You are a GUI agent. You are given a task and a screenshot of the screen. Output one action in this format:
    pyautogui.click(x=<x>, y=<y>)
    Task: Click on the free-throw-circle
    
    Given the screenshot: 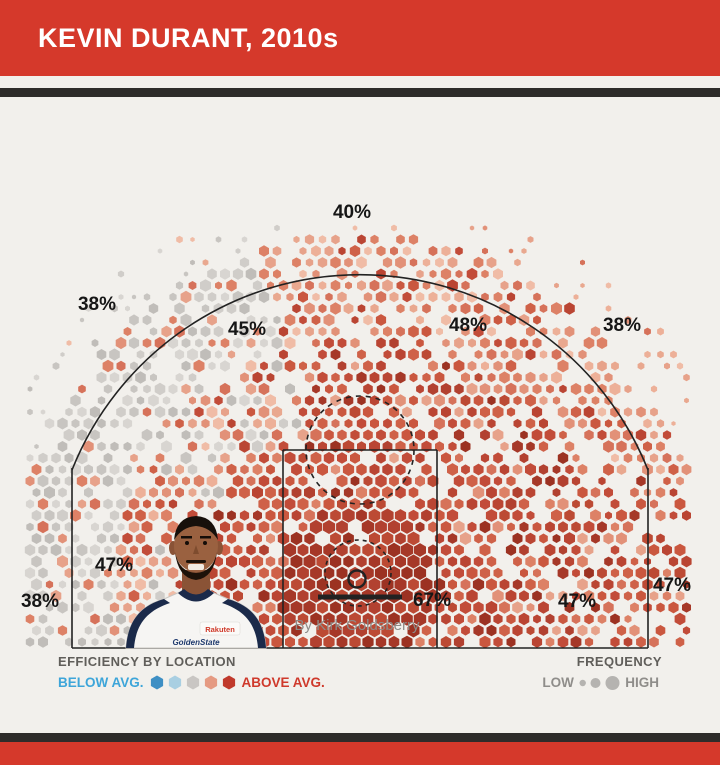 What is the action you would take?
    pyautogui.click(x=360, y=450)
    